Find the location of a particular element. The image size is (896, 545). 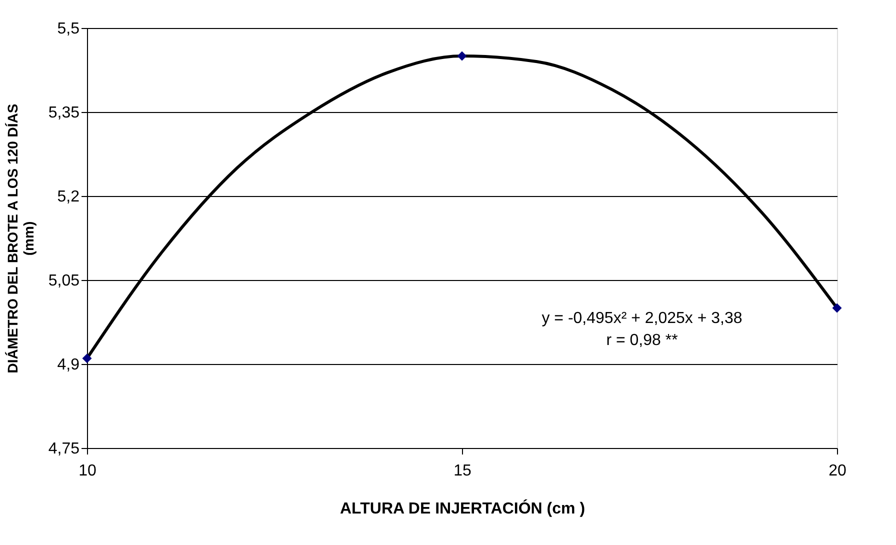

y-axis-title: DIÁMETRO DEL BROTE A LOS 120 DÍAS (mm) is located at coordinates (20, 239).